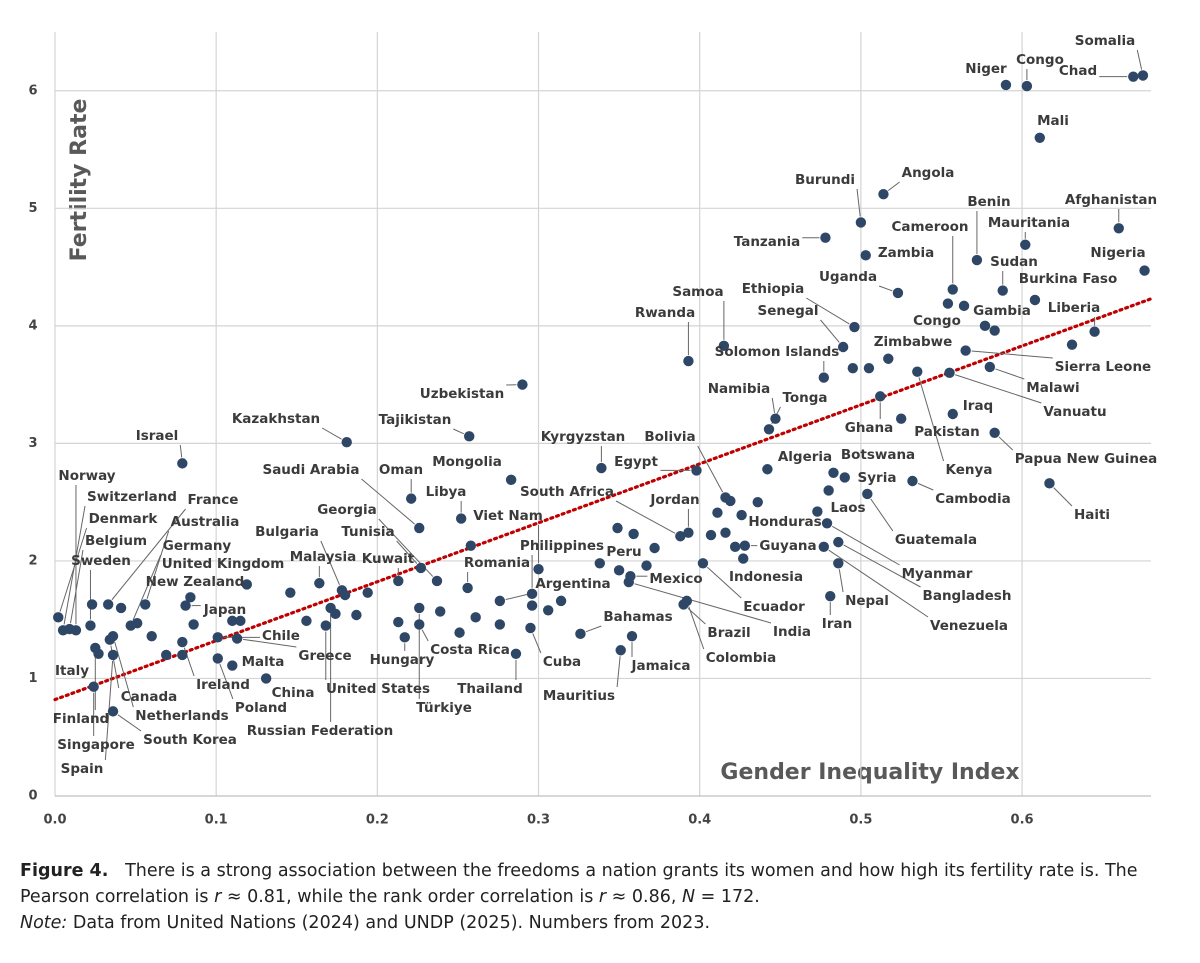 The height and width of the screenshot is (963, 1200). What do you see at coordinates (402, 660) in the screenshot?
I see `point-label: Hungary` at bounding box center [402, 660].